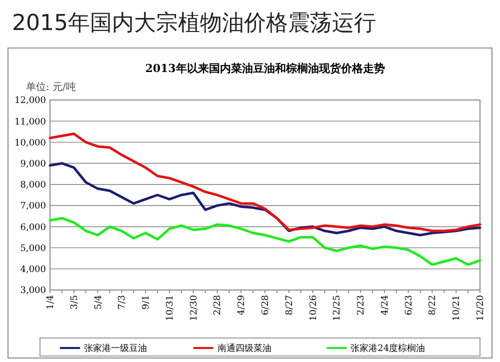 This screenshot has height=362, width=500. Describe the element at coordinates (194, 23) in the screenshot. I see `chart-title: 2015年国内大宗植物油价格震荡运行` at that location.